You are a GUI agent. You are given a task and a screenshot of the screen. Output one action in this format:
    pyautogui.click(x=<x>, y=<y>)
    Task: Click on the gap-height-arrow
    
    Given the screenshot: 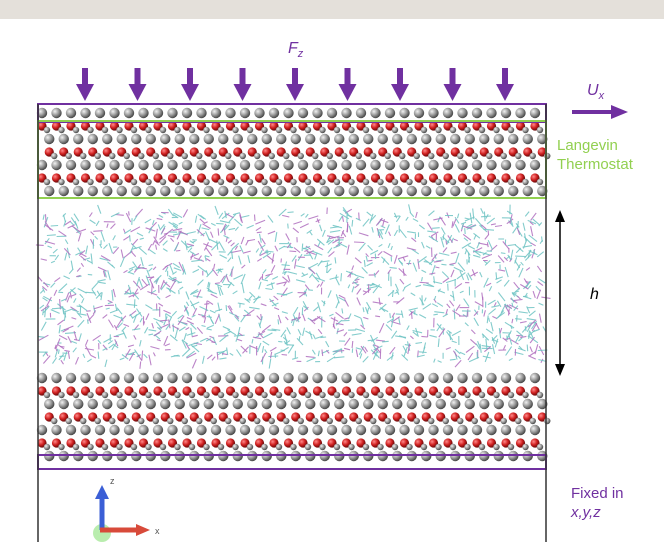 What is the action you would take?
    pyautogui.click(x=560, y=293)
    